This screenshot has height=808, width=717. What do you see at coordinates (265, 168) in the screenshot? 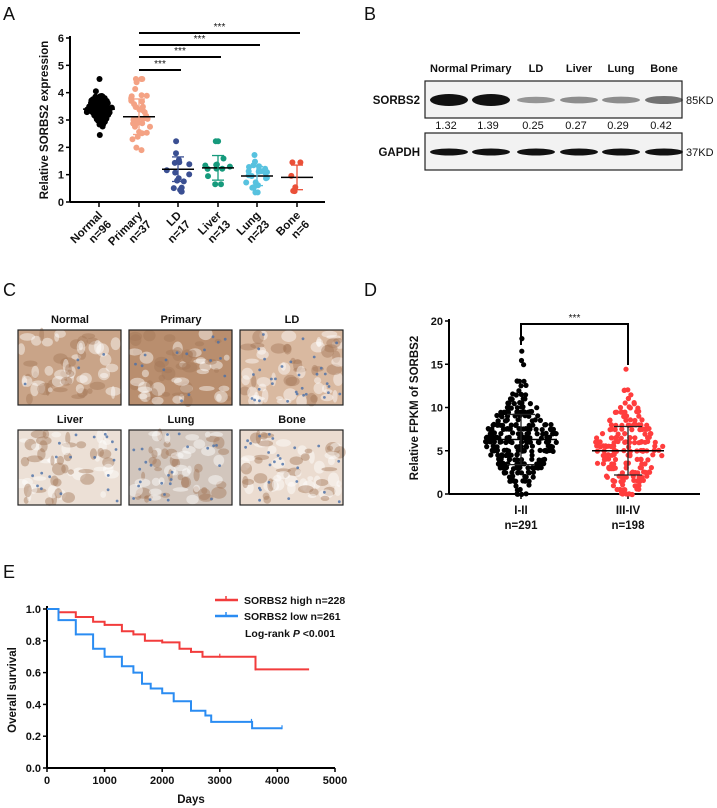
I see `data-point-lung` at bounding box center [265, 168].